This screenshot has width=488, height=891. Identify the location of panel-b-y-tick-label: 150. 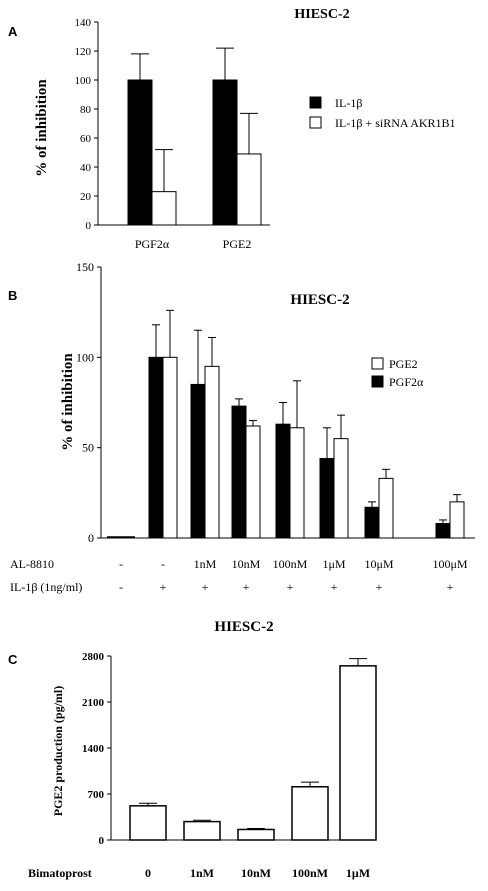
(85, 267).